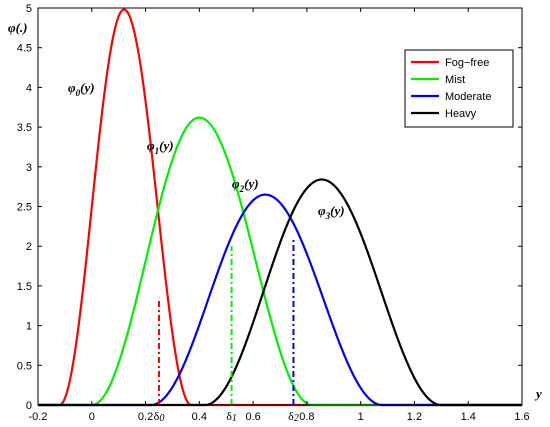  What do you see at coordinates (92, 417) in the screenshot?
I see `x-tick-label: 0` at bounding box center [92, 417].